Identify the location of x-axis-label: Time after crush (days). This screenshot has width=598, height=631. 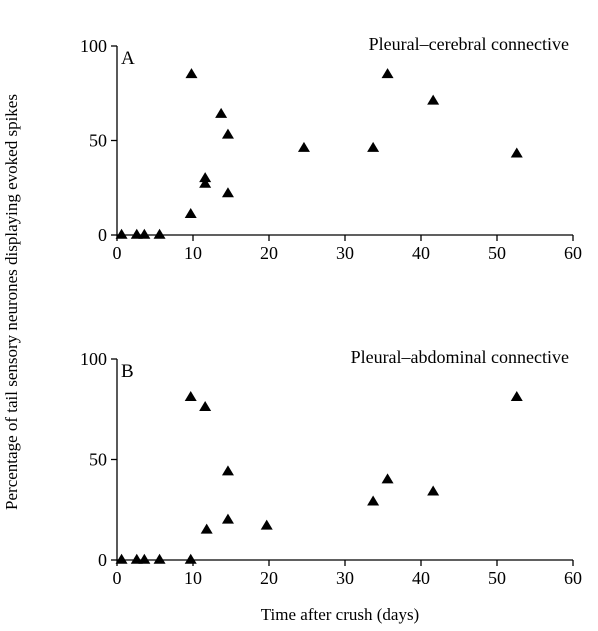
(340, 614).